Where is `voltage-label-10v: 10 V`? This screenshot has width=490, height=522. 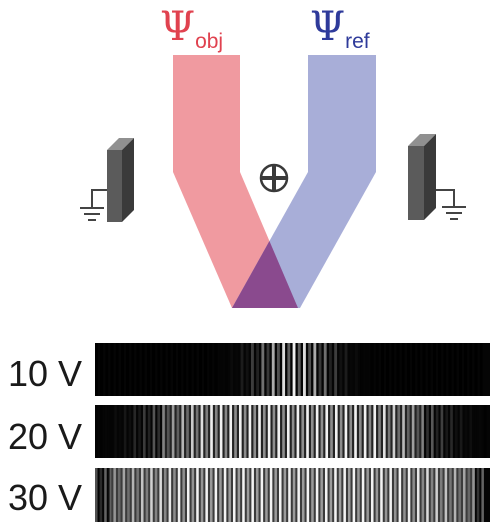
voltage-label-10v: 10 V is located at coordinates (45, 373).